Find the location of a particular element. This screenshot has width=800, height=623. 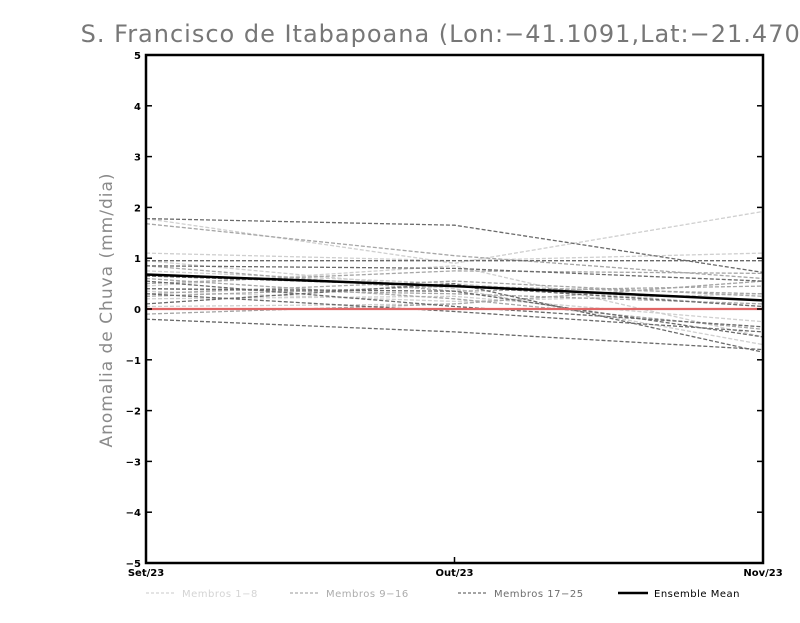

y-tick-label: 2 is located at coordinates (137, 208).